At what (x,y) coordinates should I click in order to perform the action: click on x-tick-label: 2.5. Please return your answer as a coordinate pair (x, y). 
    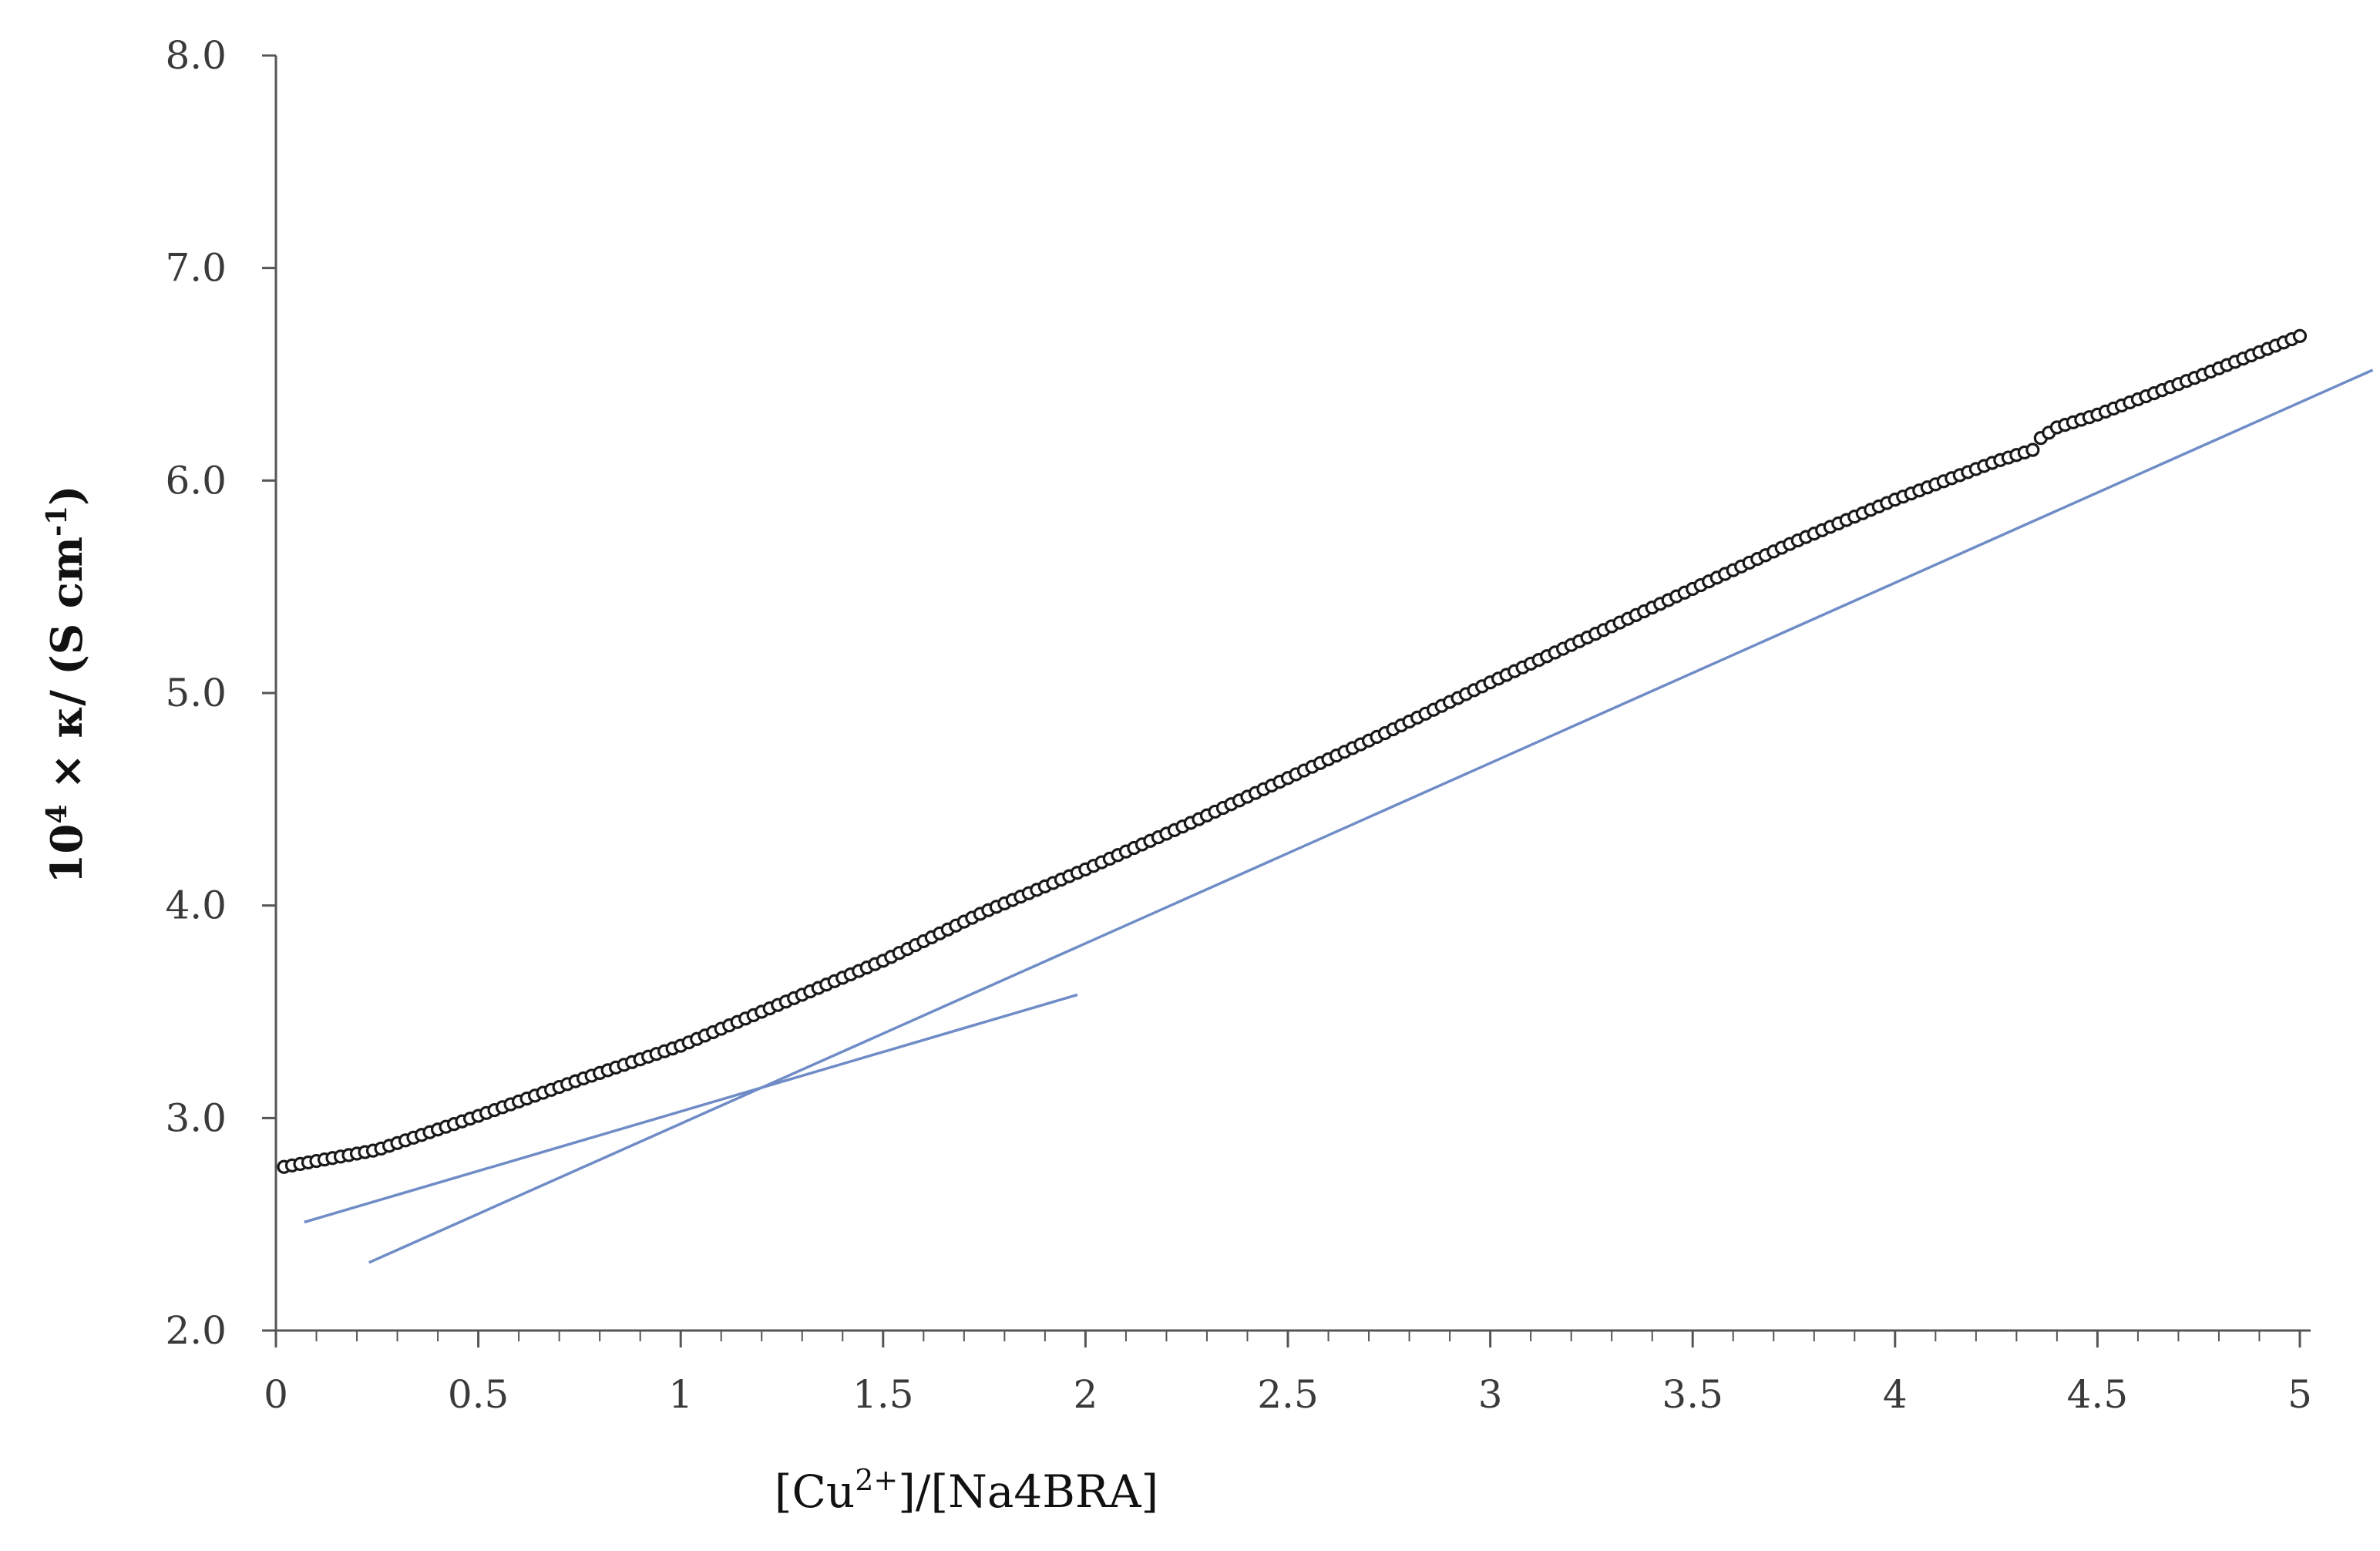
    Looking at the image, I should click on (1288, 1394).